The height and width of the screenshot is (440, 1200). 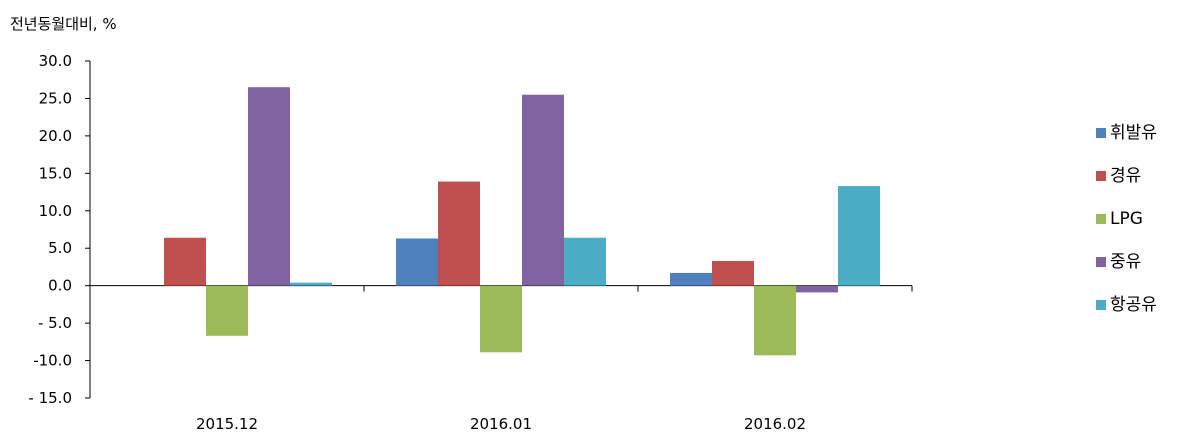 I want to click on legend-label: 항공유, so click(x=1133, y=305).